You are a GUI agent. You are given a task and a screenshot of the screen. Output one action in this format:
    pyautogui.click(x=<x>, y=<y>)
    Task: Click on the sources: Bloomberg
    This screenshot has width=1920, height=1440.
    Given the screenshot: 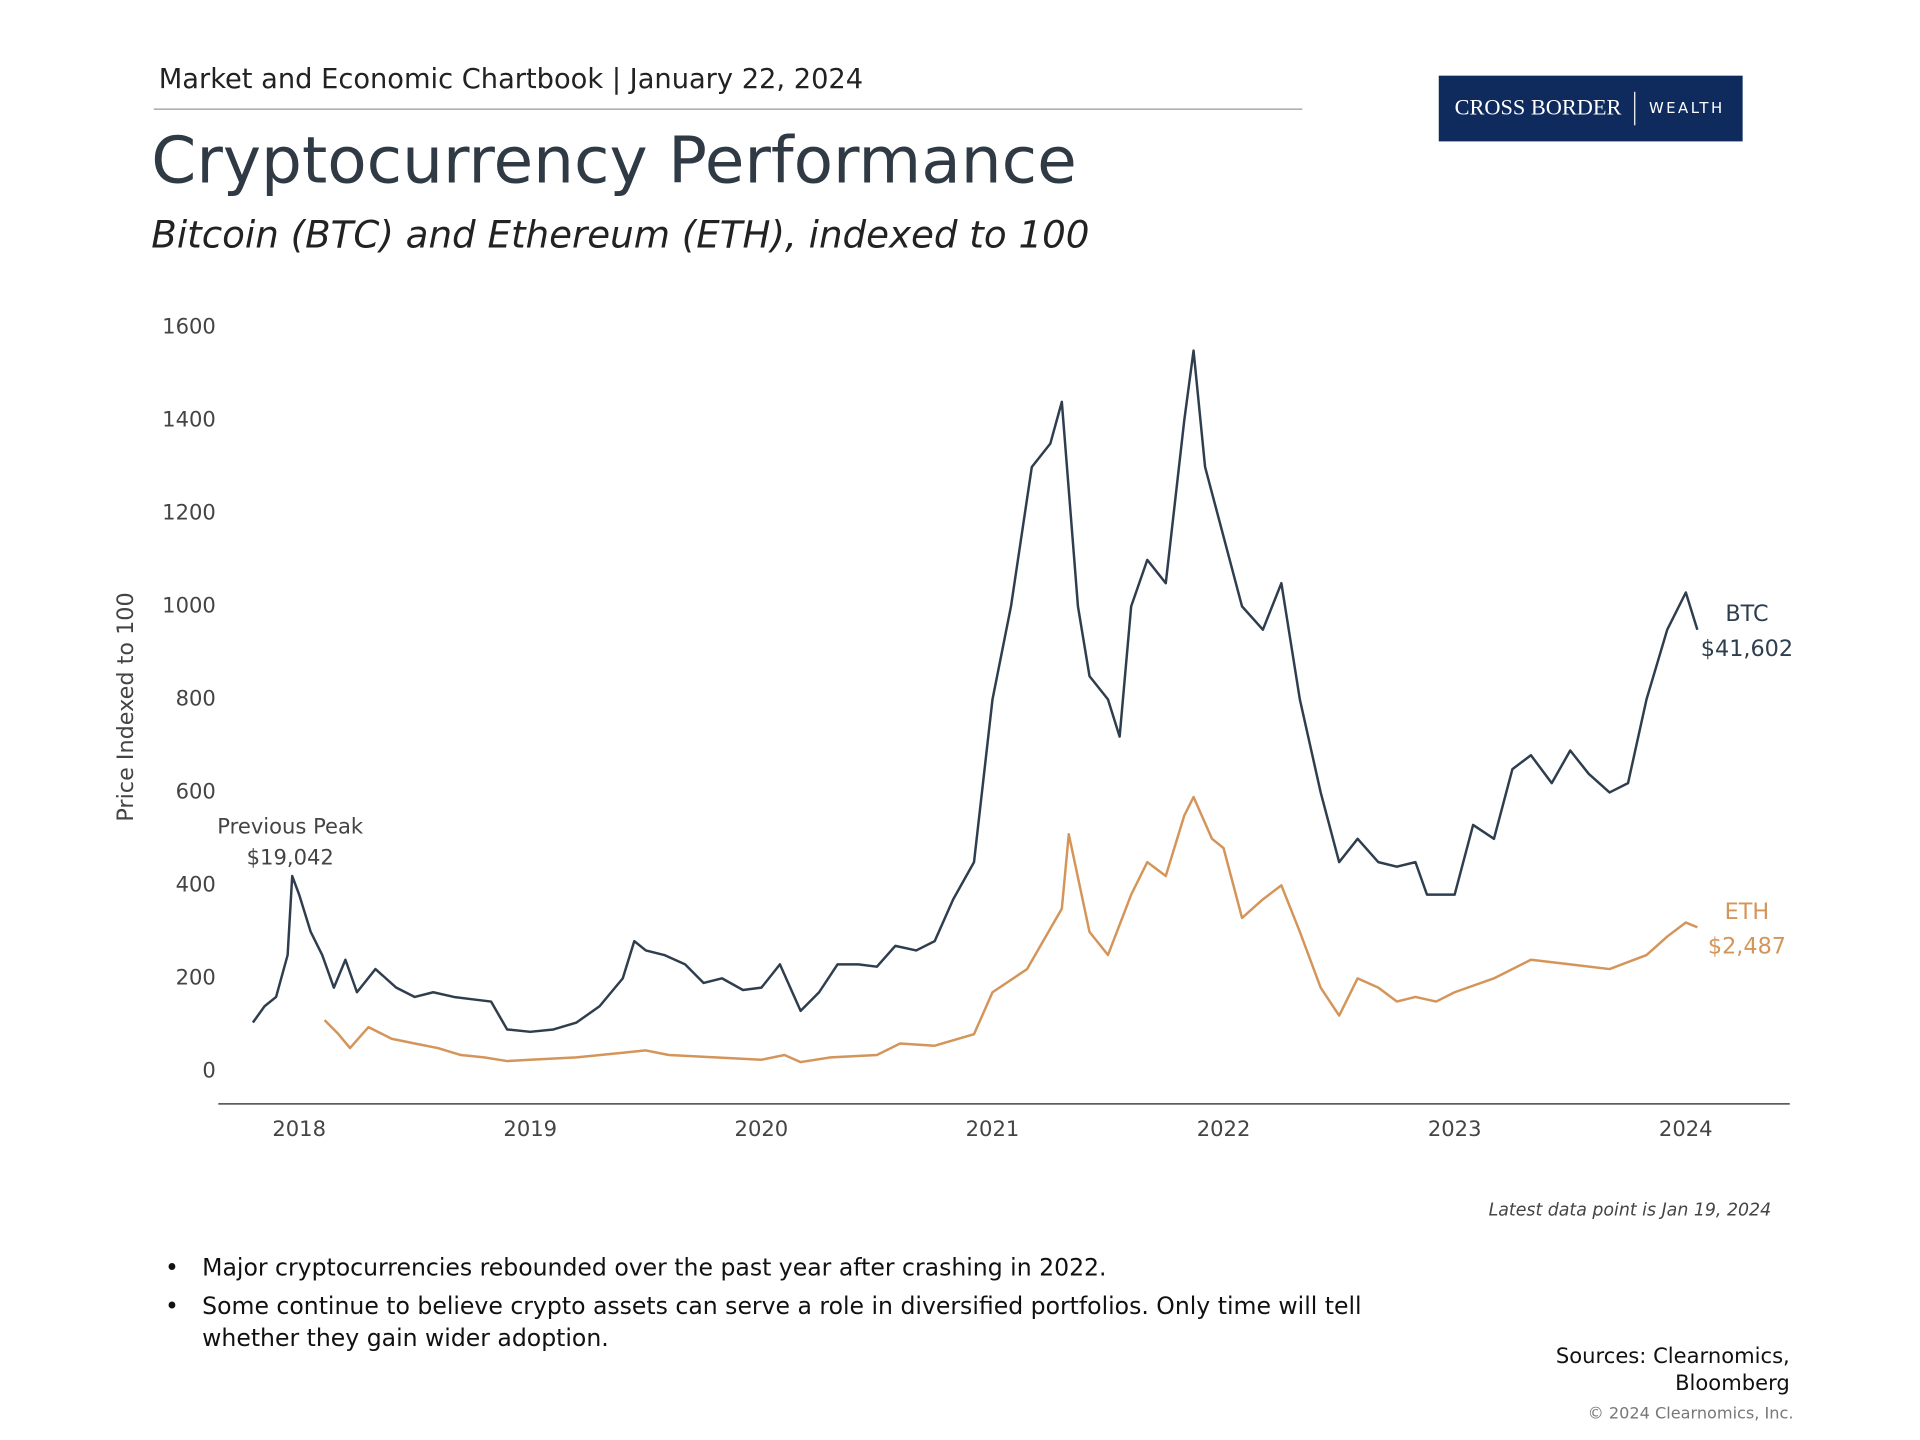 What is the action you would take?
    pyautogui.click(x=1732, y=1382)
    